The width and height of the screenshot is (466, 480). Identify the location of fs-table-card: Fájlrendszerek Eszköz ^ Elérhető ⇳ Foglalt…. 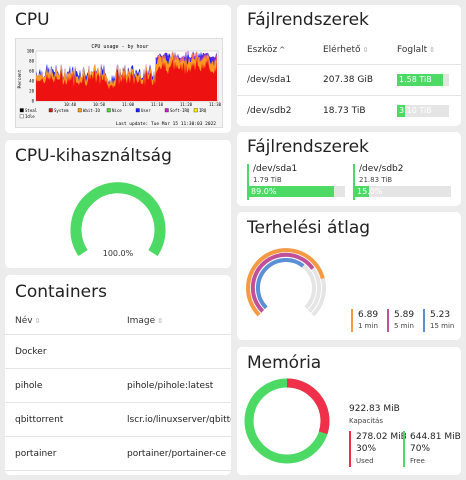
(349, 65).